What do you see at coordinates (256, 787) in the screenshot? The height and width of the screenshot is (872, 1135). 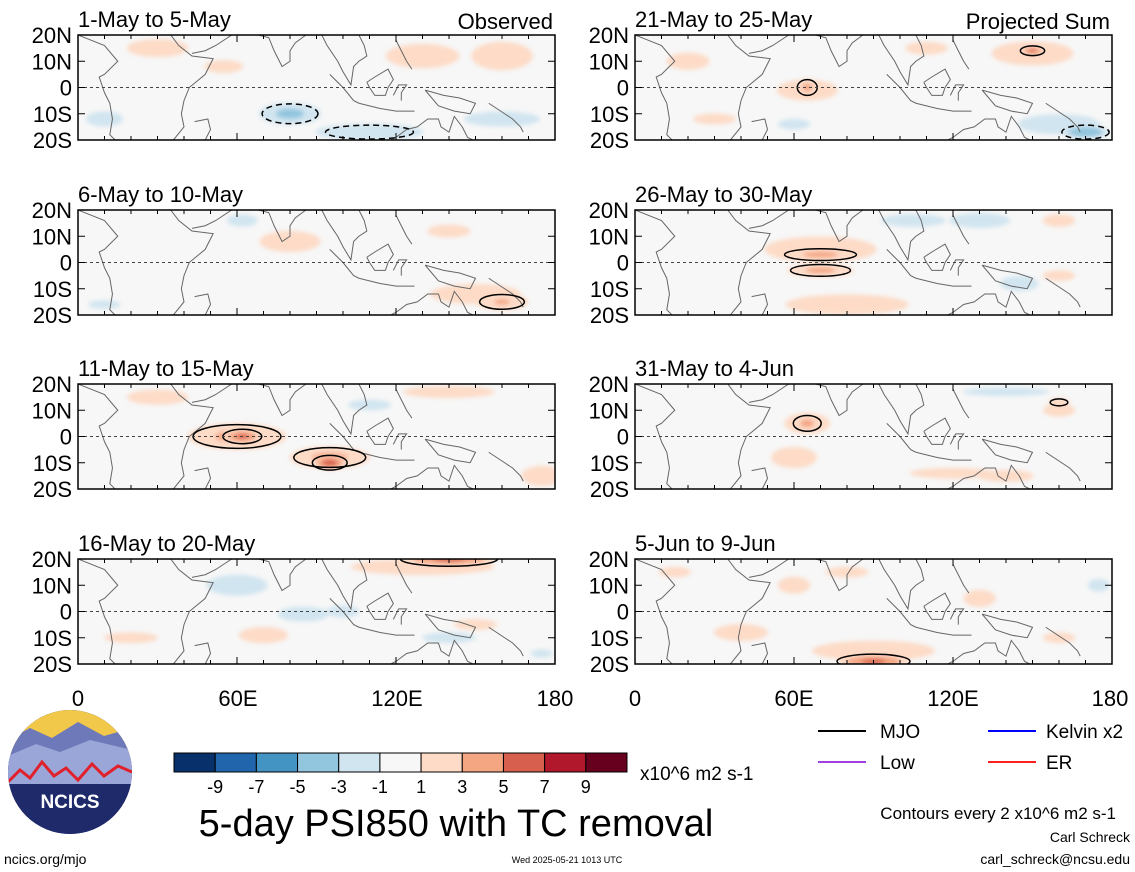 I see `colorbar-tick-label: -7` at bounding box center [256, 787].